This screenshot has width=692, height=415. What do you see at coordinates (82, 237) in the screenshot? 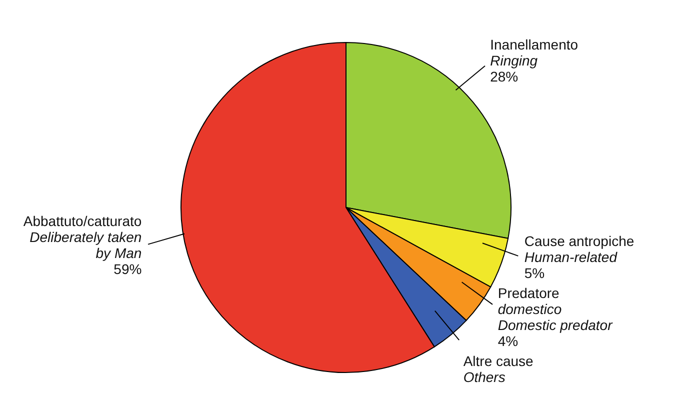
I see `category-label: Abbattuto/catturato Deliberately taken by Man` at bounding box center [82, 237].